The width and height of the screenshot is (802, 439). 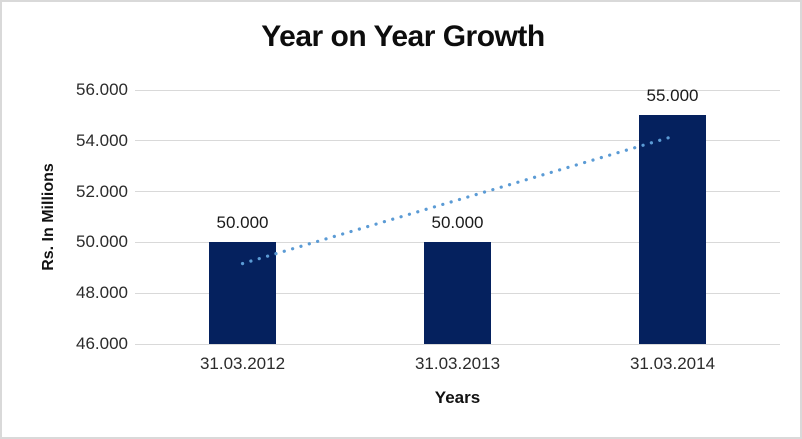 I want to click on x-axis-title: Years, so click(x=457, y=397).